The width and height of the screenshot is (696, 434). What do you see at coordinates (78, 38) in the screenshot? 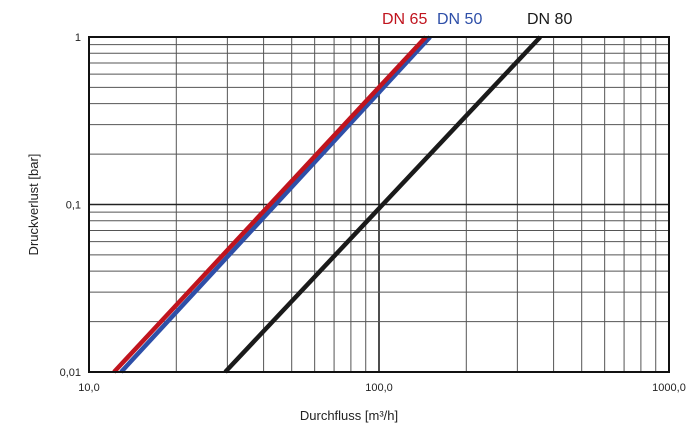
I see `y-tick-label: 1` at bounding box center [78, 38].